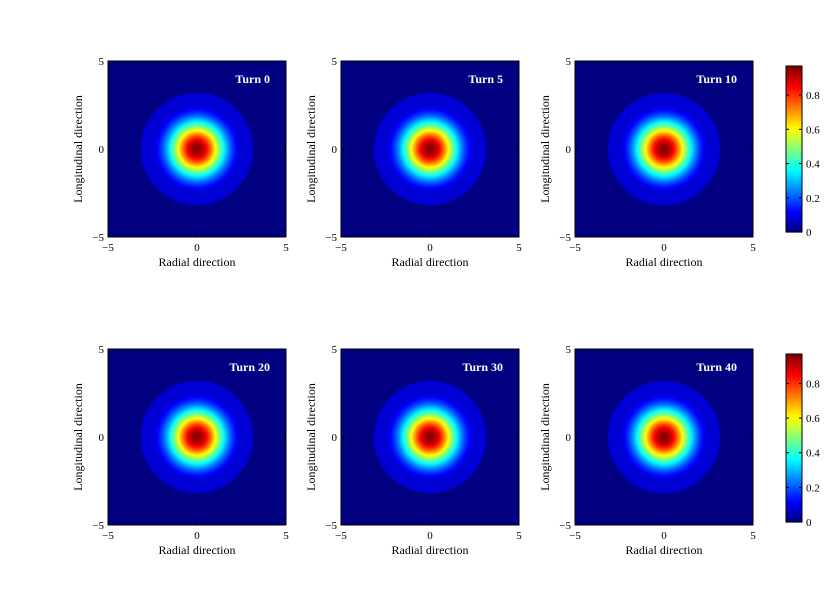  What do you see at coordinates (482, 367) in the screenshot?
I see `panel-title: Turn 30` at bounding box center [482, 367].